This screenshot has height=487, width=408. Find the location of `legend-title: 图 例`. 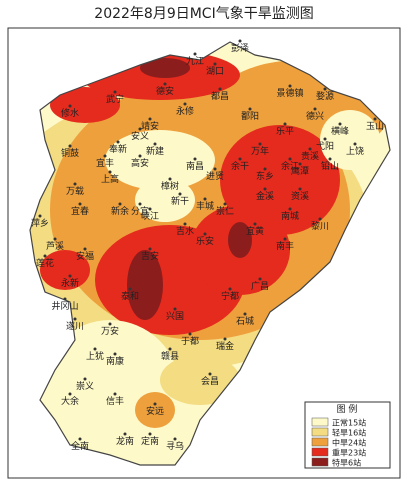

legend-title: 图 例 is located at coordinates (347, 409).